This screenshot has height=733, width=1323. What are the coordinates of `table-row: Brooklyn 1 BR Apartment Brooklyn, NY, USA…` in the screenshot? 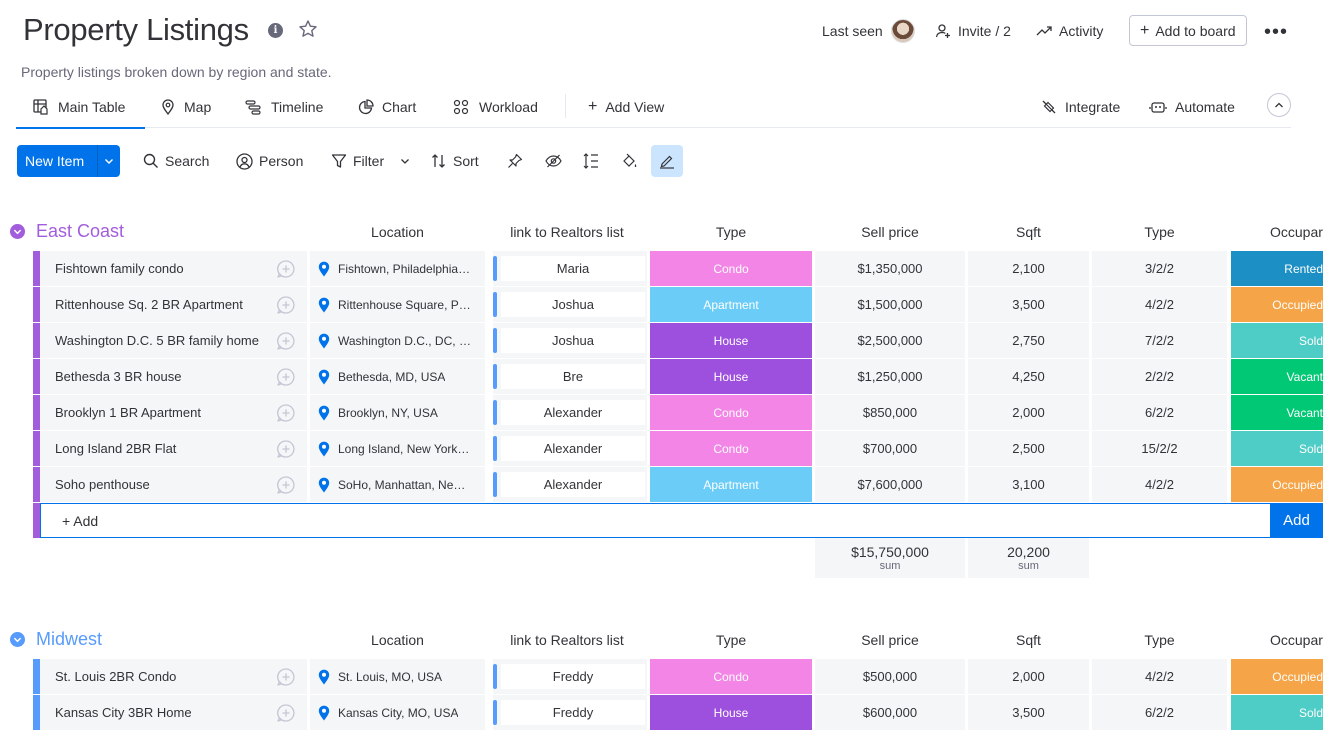 It's located at (678, 412).